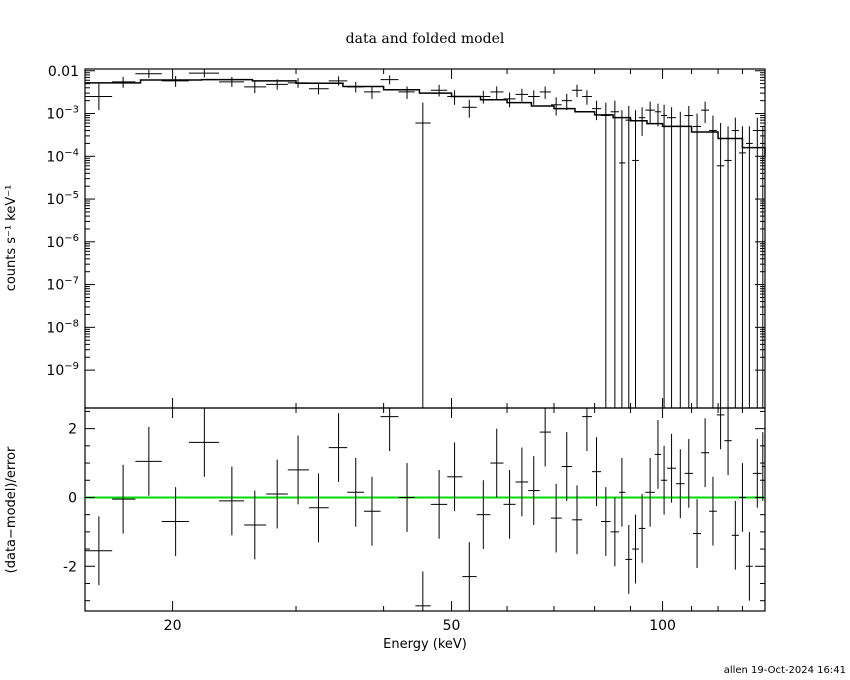 This screenshot has width=850, height=680. I want to click on chart-title: data and folded model, so click(425, 39).